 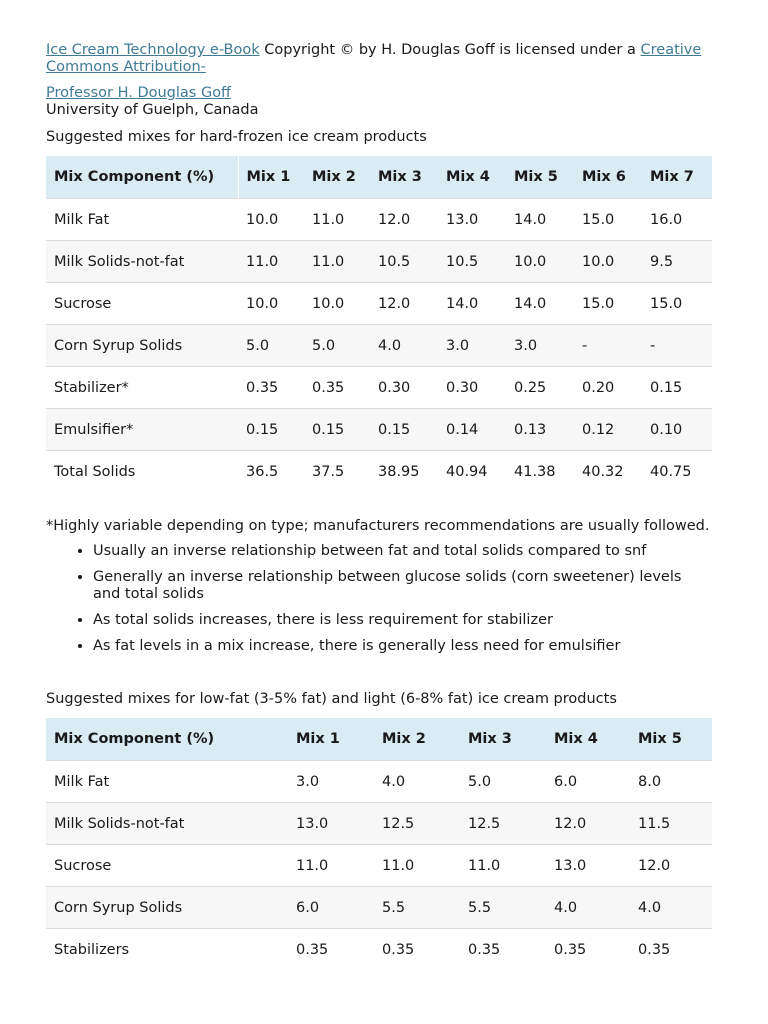 I want to click on column-header: Mix 7, so click(x=677, y=177).